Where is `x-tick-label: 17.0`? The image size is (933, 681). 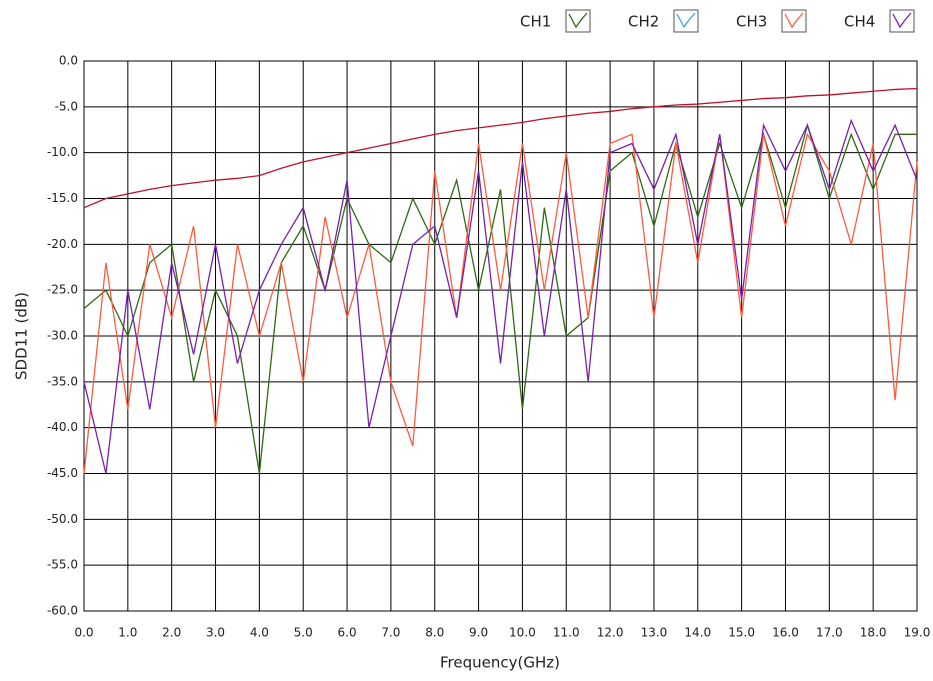 x-tick-label: 17.0 is located at coordinates (829, 633).